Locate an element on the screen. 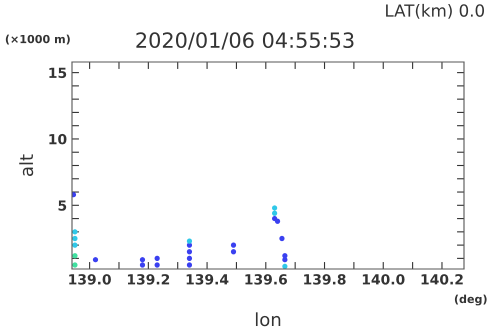  y-tick-label: 10 is located at coordinates (57, 139).